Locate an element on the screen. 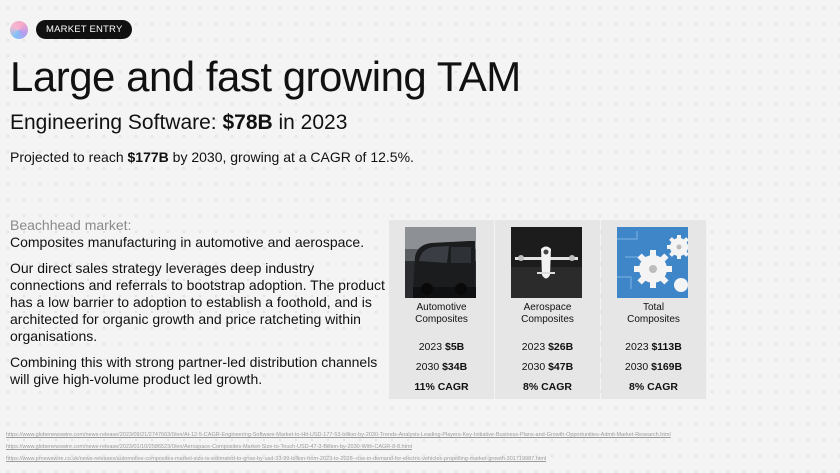 This screenshot has width=840, height=473. projection-suffix: by 2030, growing at a CAGR of 12.5%. is located at coordinates (291, 157).